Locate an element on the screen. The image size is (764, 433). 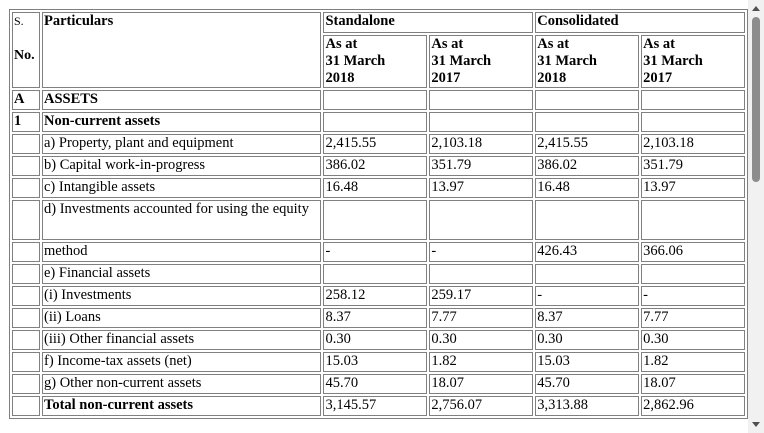
table-row: 1 Non-current assets is located at coordinates (378, 122).